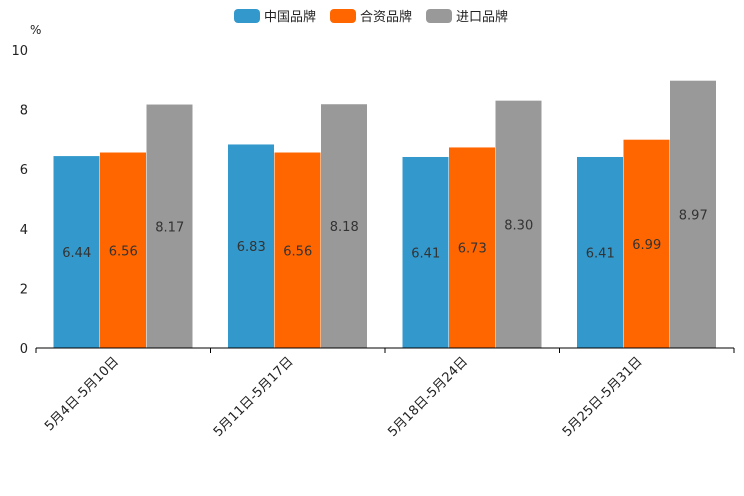 This screenshot has width=744, height=496. Describe the element at coordinates (19, 200) in the screenshot. I see `y-axis-ticks: 0 2 4 6 8 10` at that location.